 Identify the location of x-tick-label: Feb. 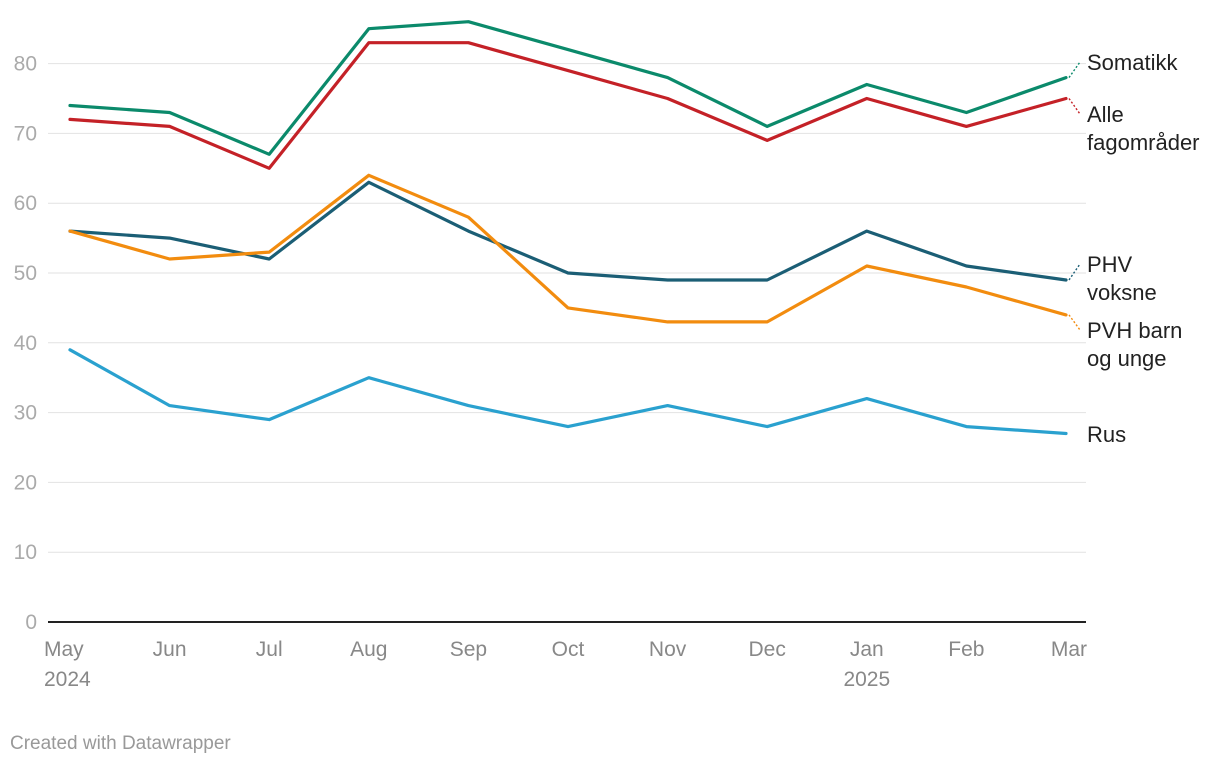
(966, 649).